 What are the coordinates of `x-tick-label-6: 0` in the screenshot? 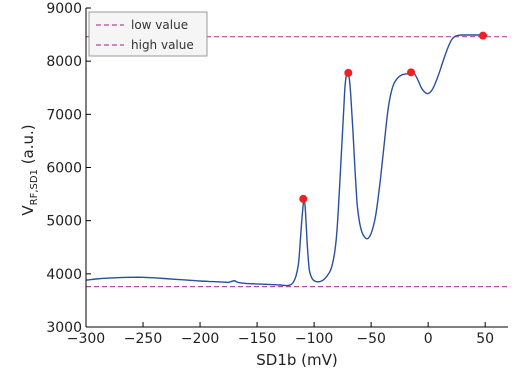 It's located at (428, 339).